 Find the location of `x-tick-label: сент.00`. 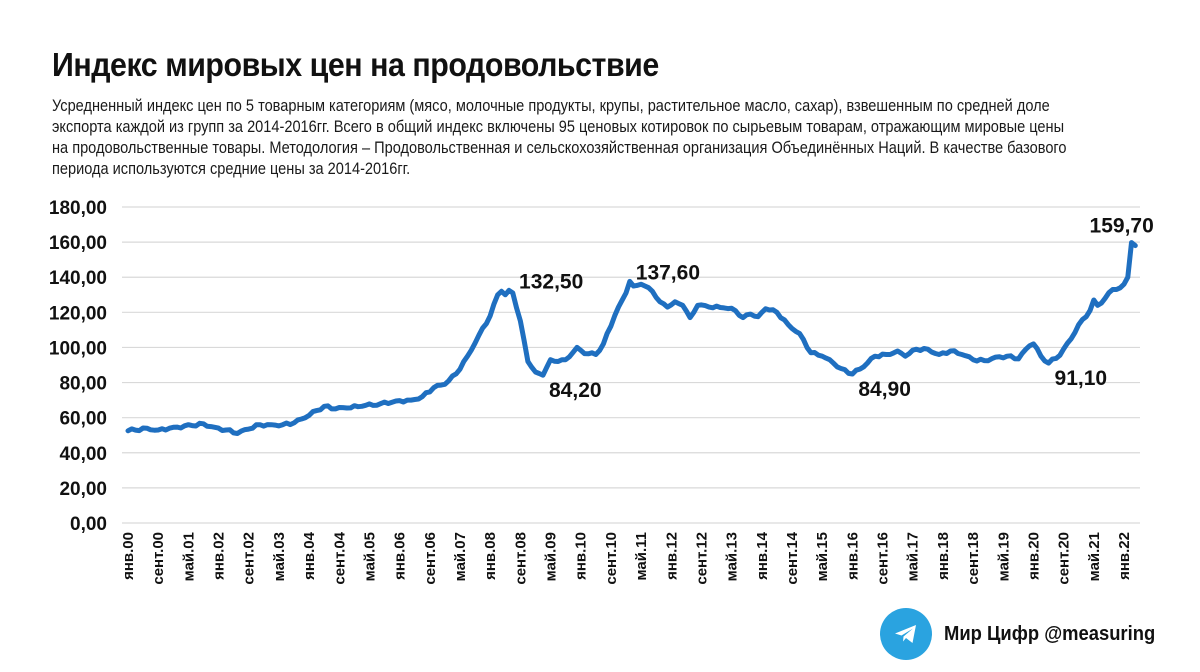

x-tick-label: сент.00 is located at coordinates (158, 558).